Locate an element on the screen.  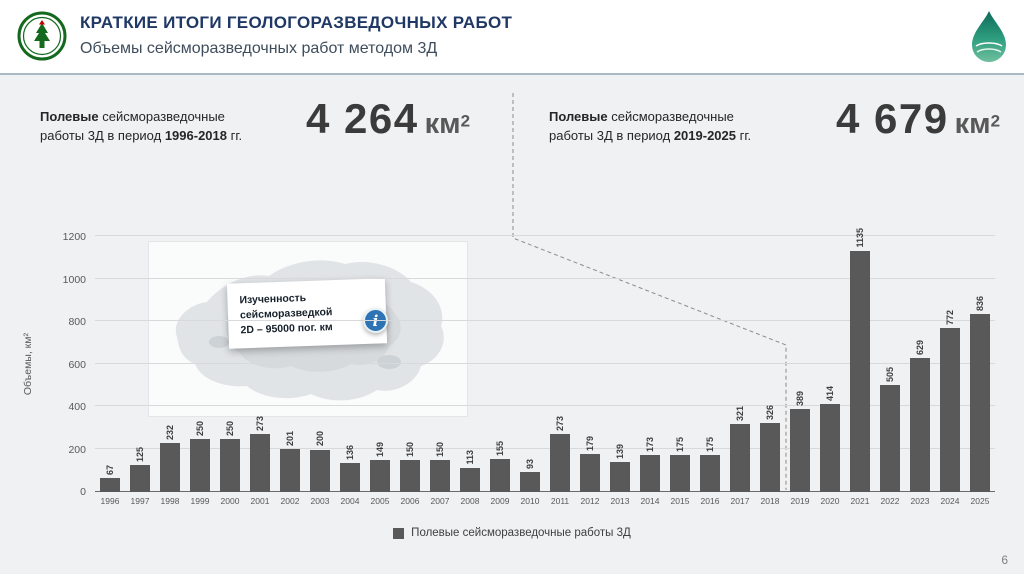
bar-value-label: 326 is located at coordinates (770, 412).